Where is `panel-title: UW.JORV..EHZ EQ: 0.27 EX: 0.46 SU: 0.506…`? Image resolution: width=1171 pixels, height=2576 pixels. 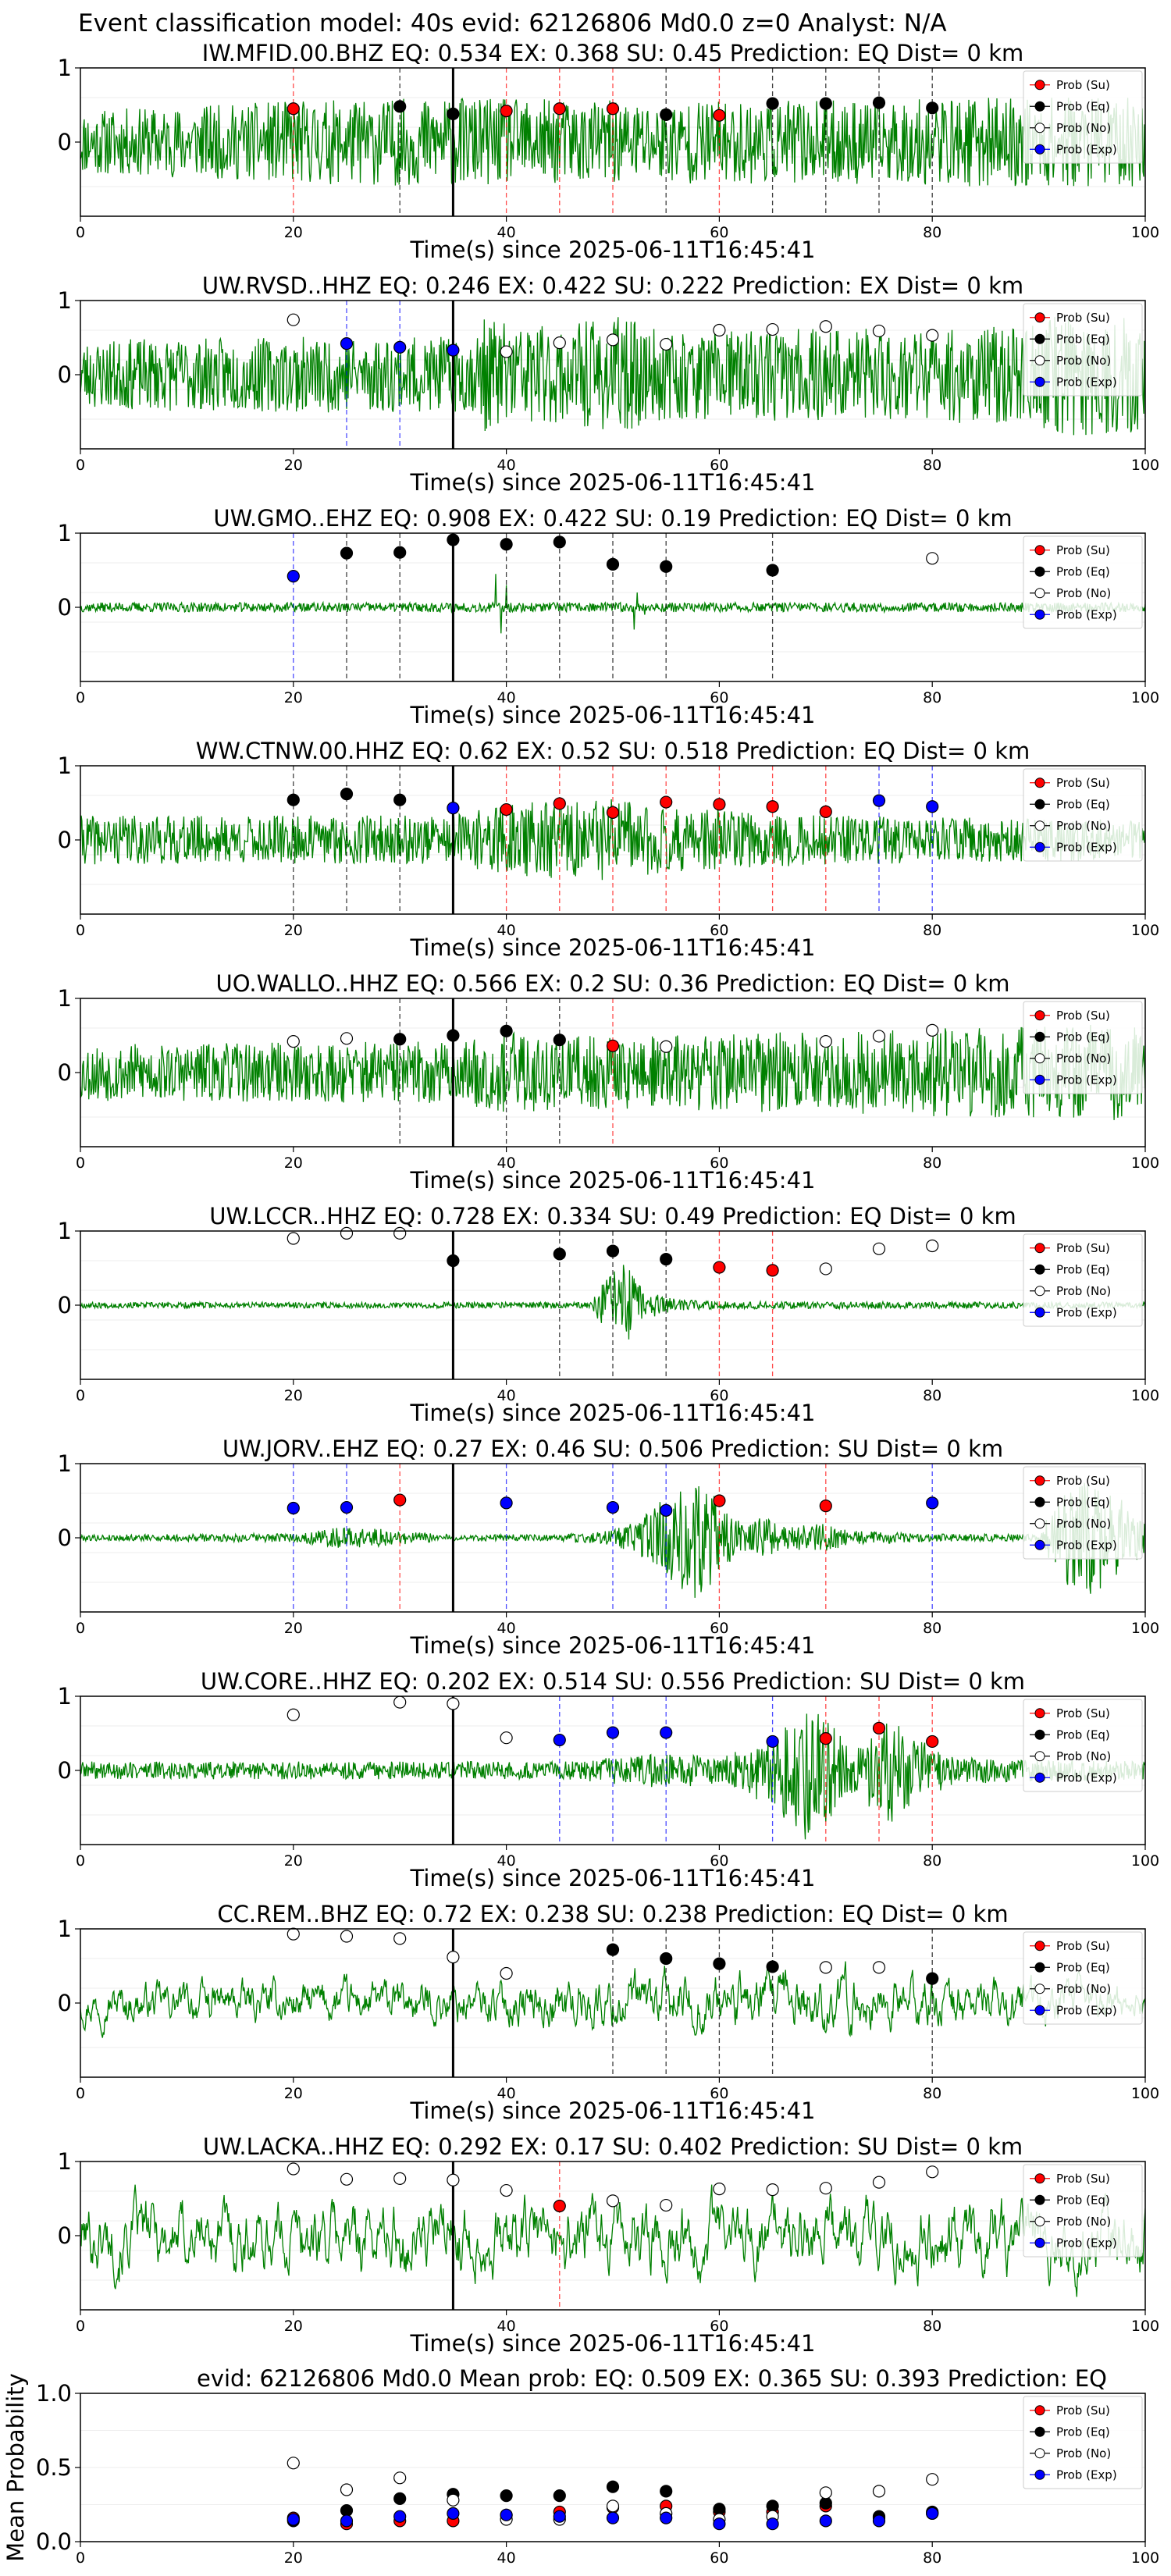 panel-title: UW.JORV..EHZ EQ: 0.27 EX: 0.46 SU: 0.506… is located at coordinates (612, 1449).